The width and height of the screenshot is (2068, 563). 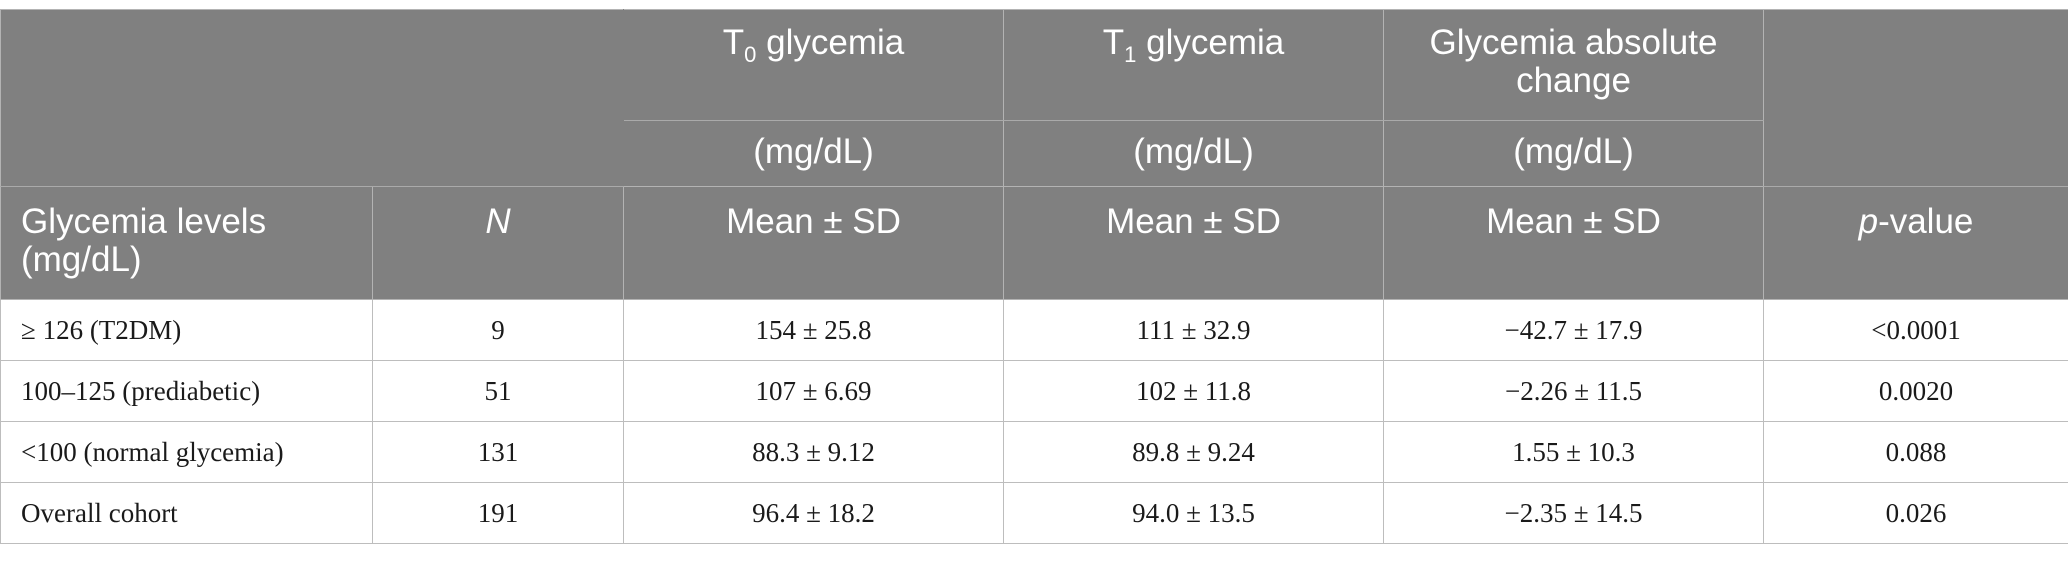 I want to click on cell-level: 100–125 (prediabetic), so click(x=186, y=391).